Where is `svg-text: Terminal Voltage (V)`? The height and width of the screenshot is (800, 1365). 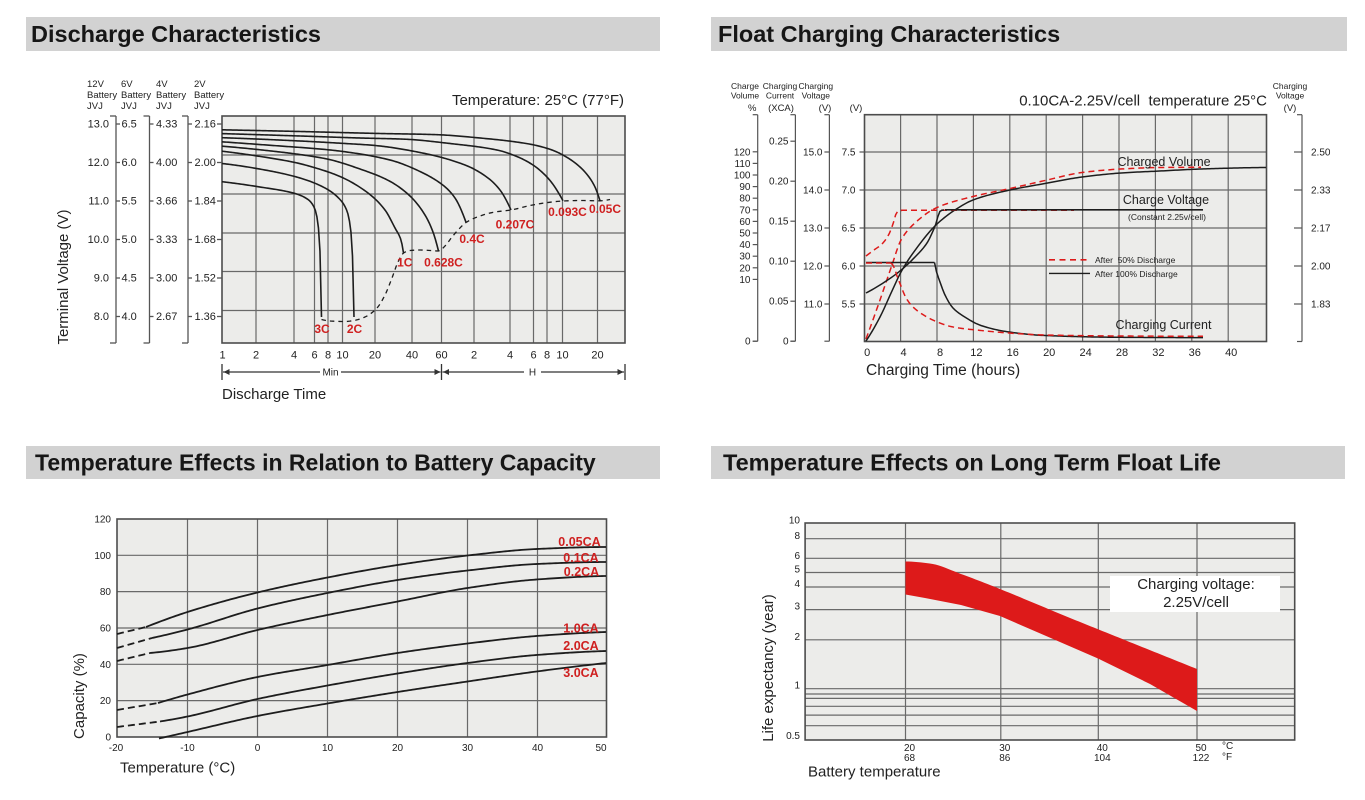
svg-text: Terminal Voltage (V) is located at coordinates (63, 276).